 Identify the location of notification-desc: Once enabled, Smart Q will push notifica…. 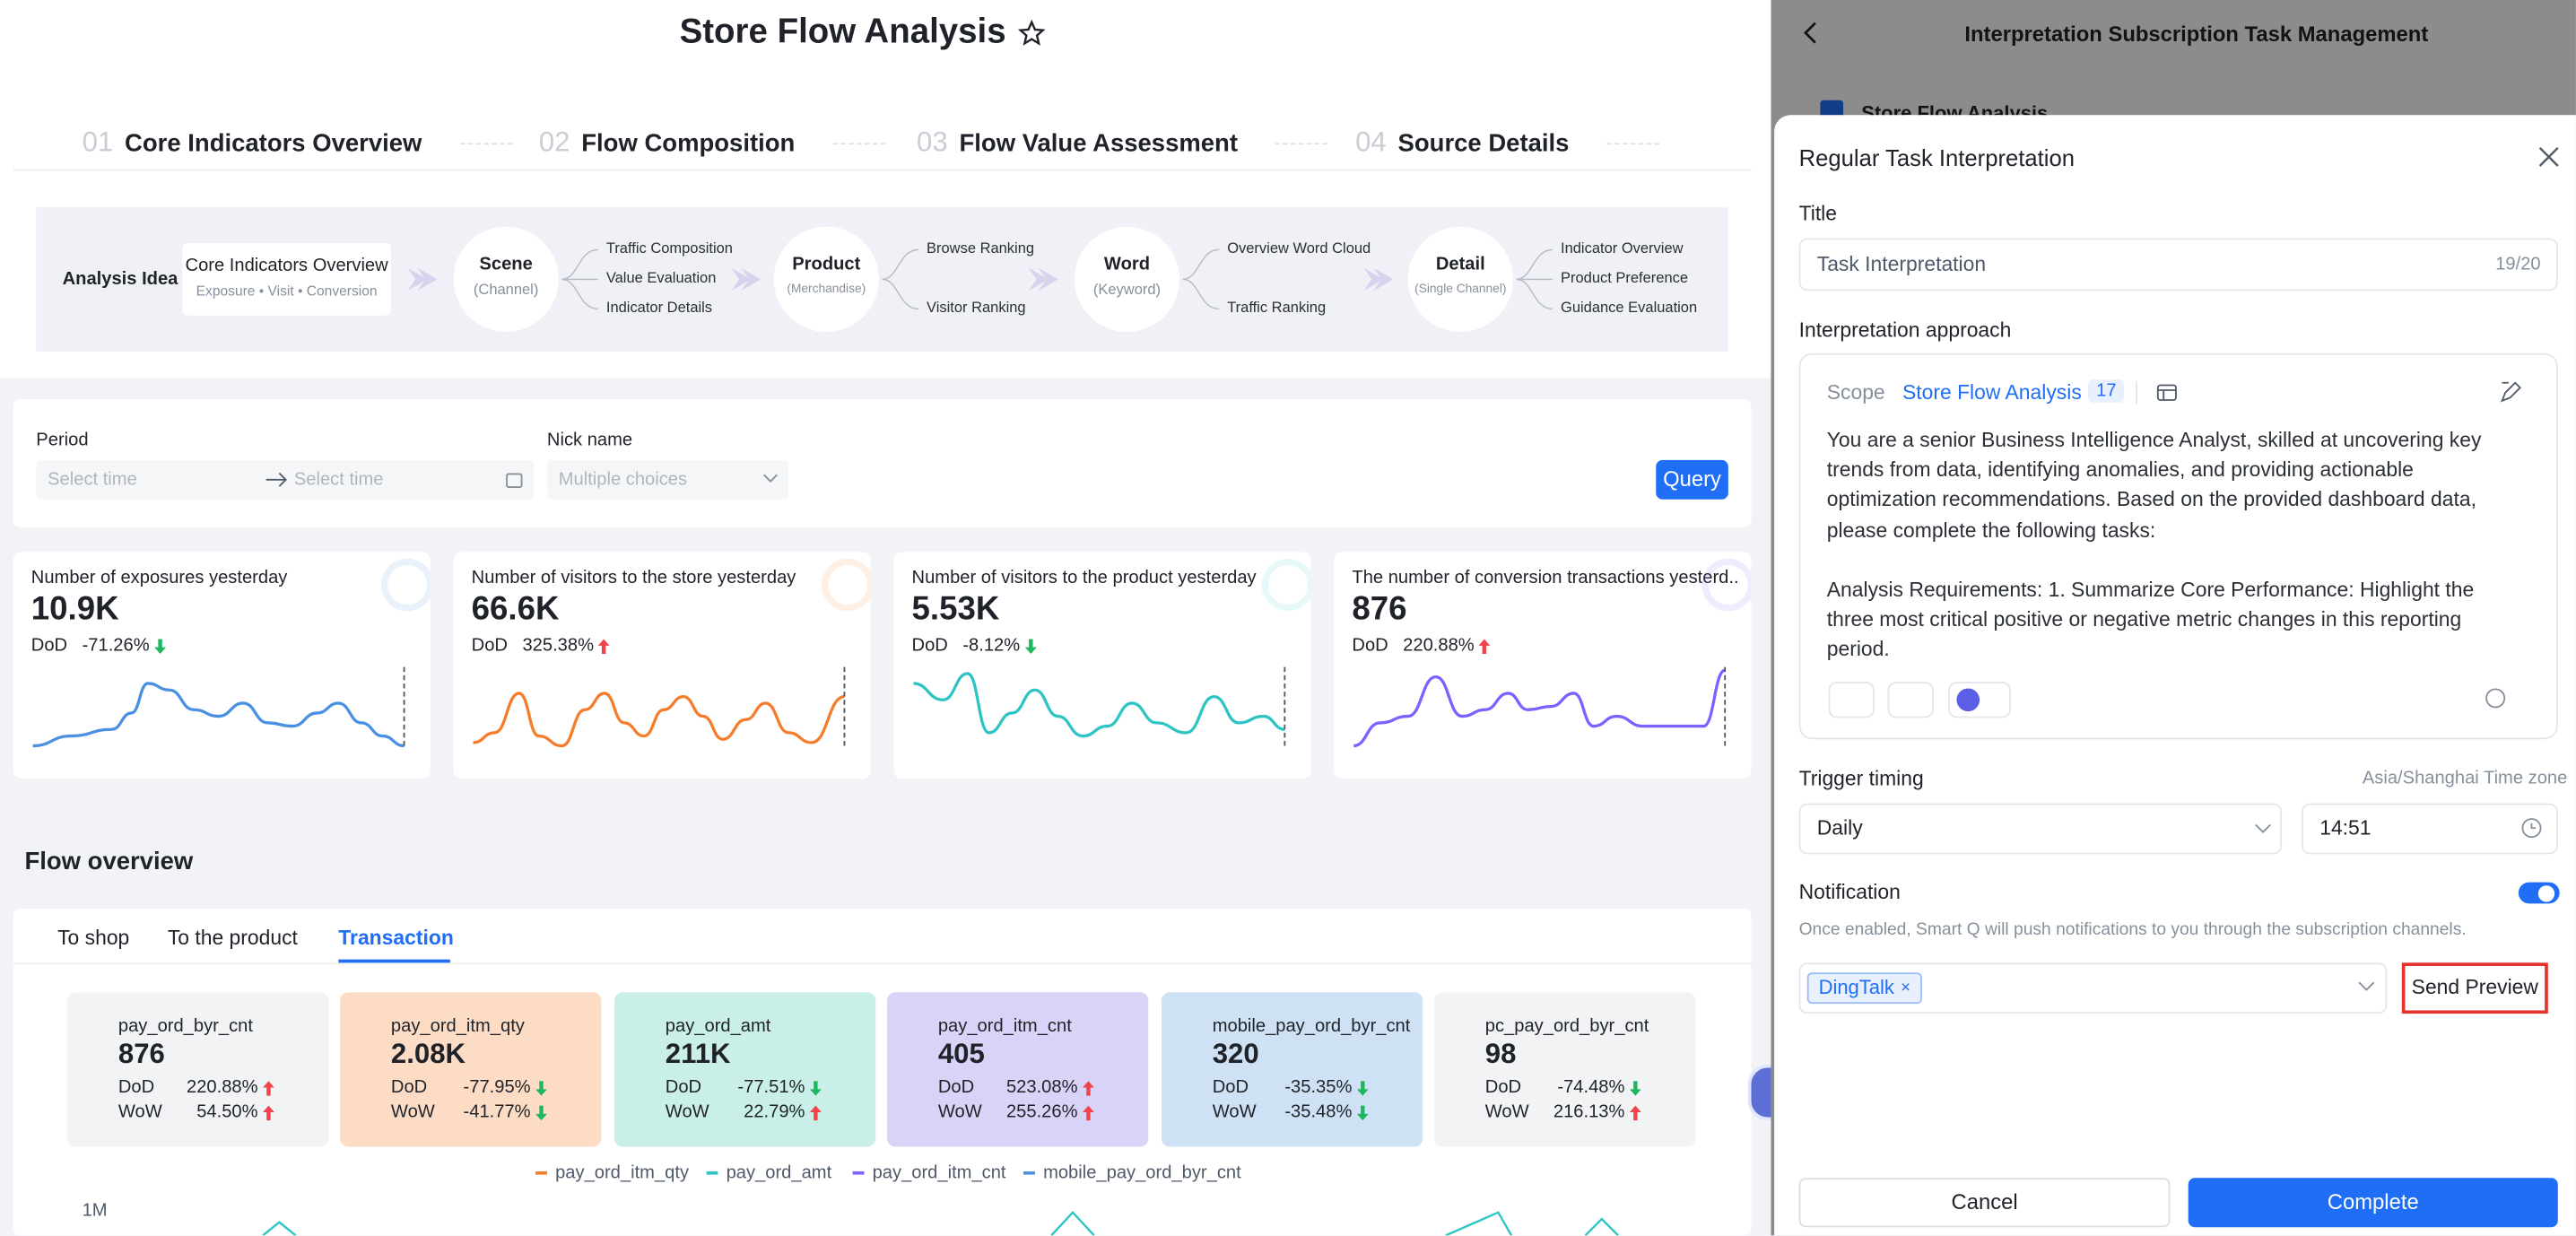
(2132, 929).